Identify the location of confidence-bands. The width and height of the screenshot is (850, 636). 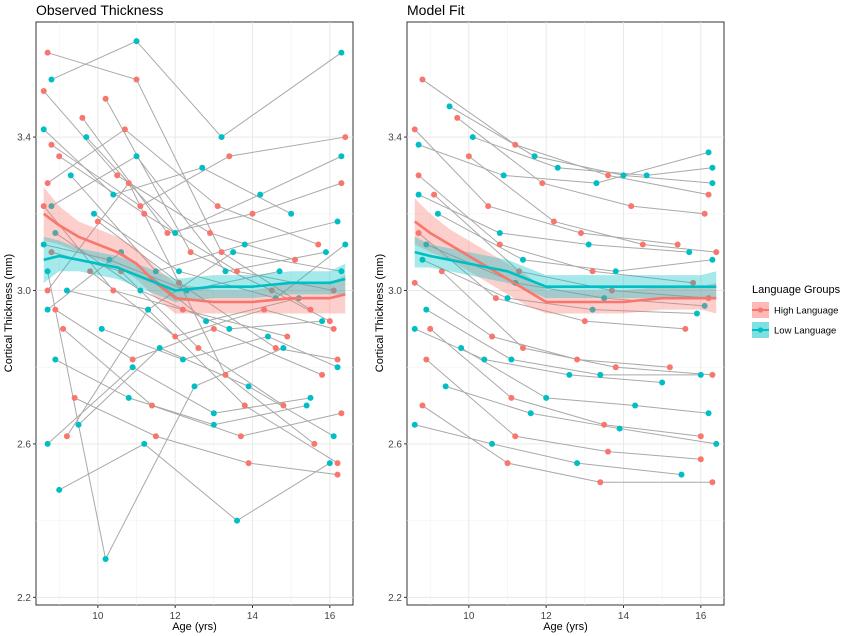
(565, 256).